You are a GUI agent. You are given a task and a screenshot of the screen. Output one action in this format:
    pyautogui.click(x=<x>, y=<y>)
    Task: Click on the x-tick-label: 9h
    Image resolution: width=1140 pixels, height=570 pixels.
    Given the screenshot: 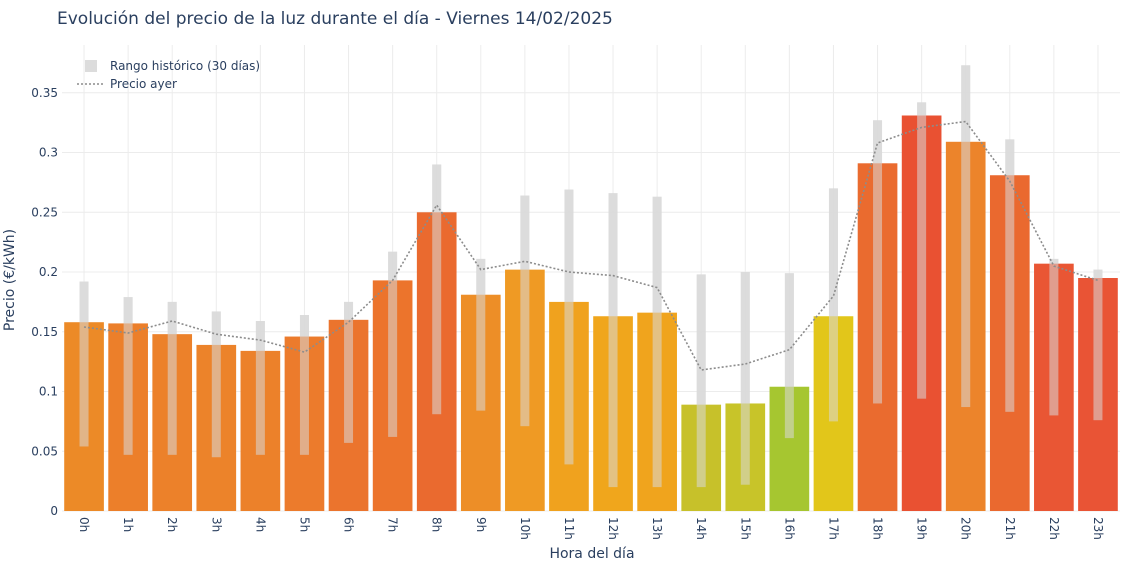 What is the action you would take?
    pyautogui.click(x=481, y=524)
    